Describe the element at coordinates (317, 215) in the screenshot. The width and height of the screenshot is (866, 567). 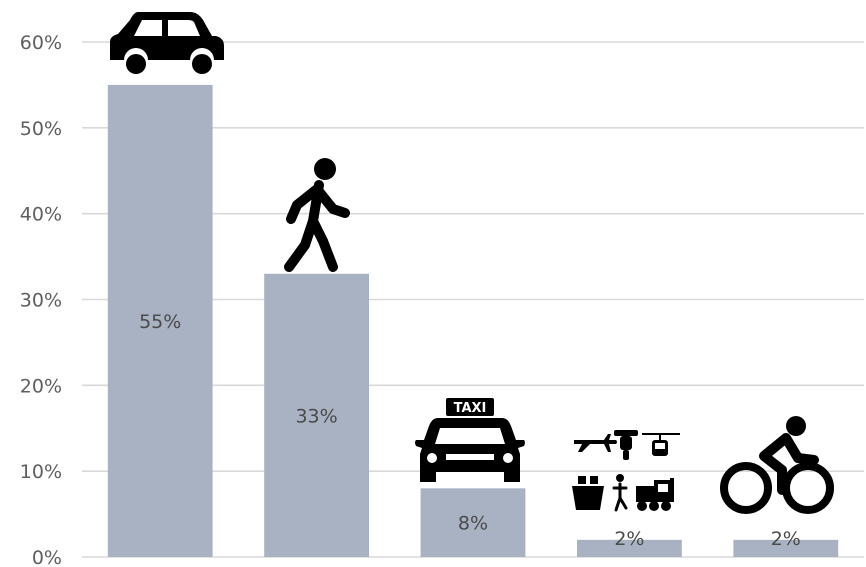
I see `pedestrian-icon` at that location.